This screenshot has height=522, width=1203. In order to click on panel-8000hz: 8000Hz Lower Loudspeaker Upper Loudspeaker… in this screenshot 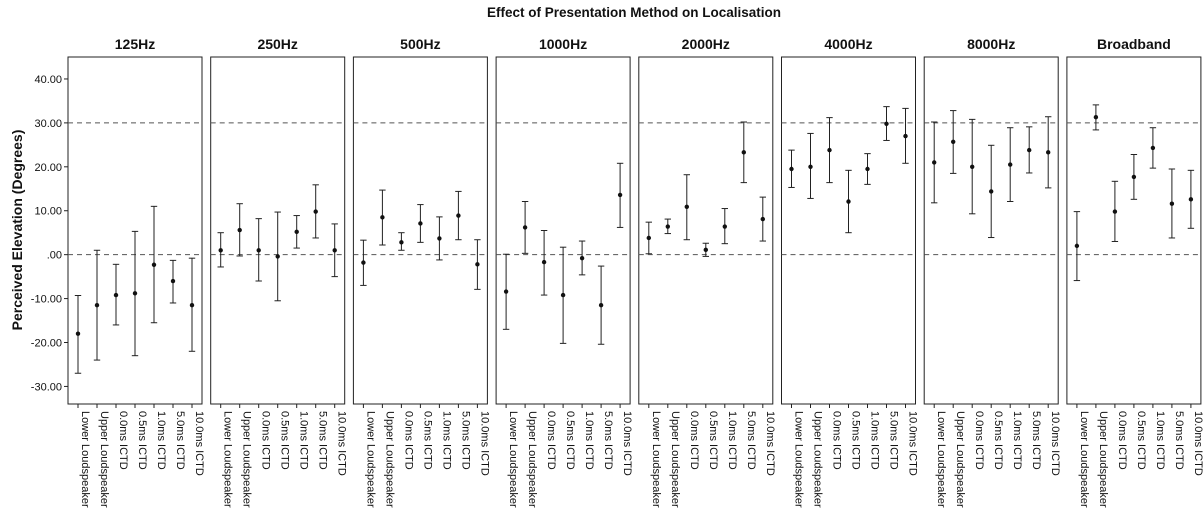, I will do `click(992, 272)`.